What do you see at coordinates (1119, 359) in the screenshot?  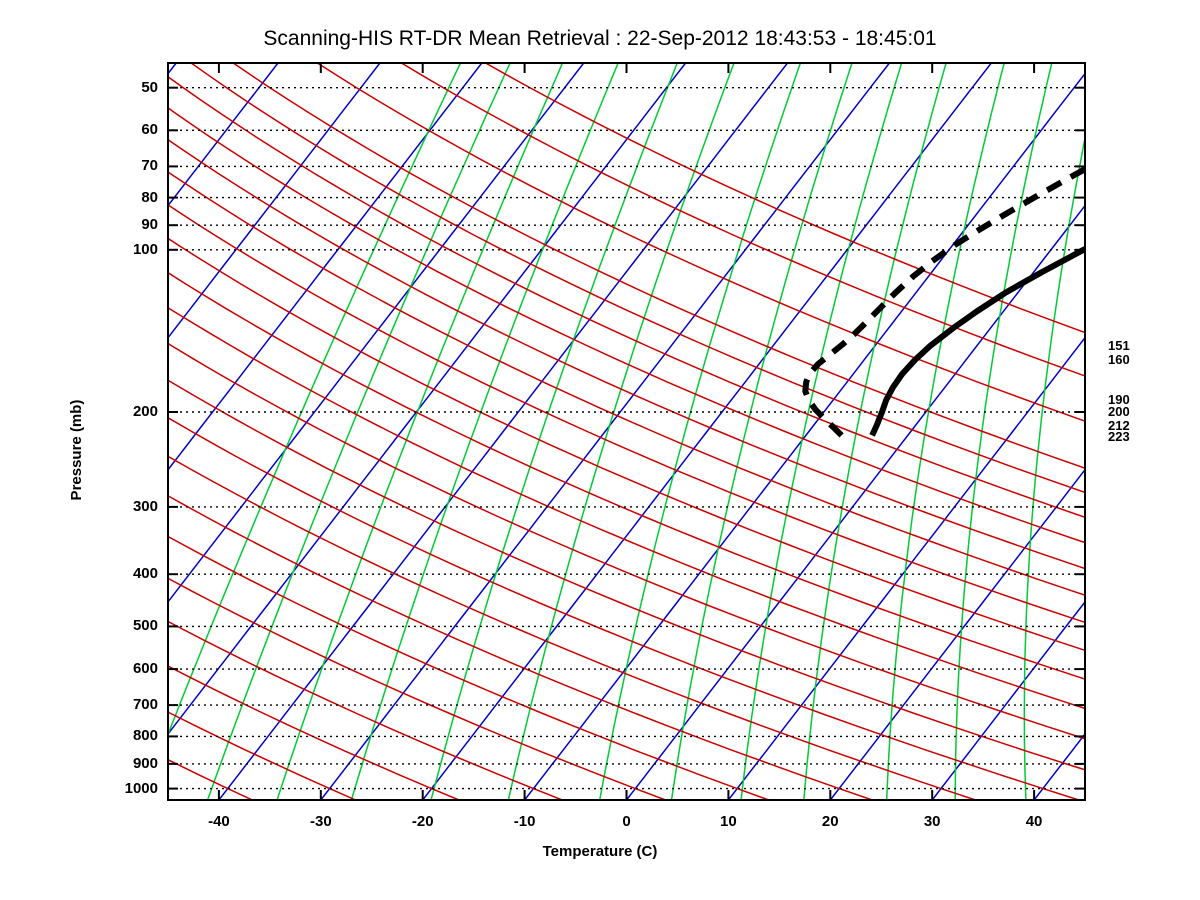 I see `right-axis-pressure-label: 160` at bounding box center [1119, 359].